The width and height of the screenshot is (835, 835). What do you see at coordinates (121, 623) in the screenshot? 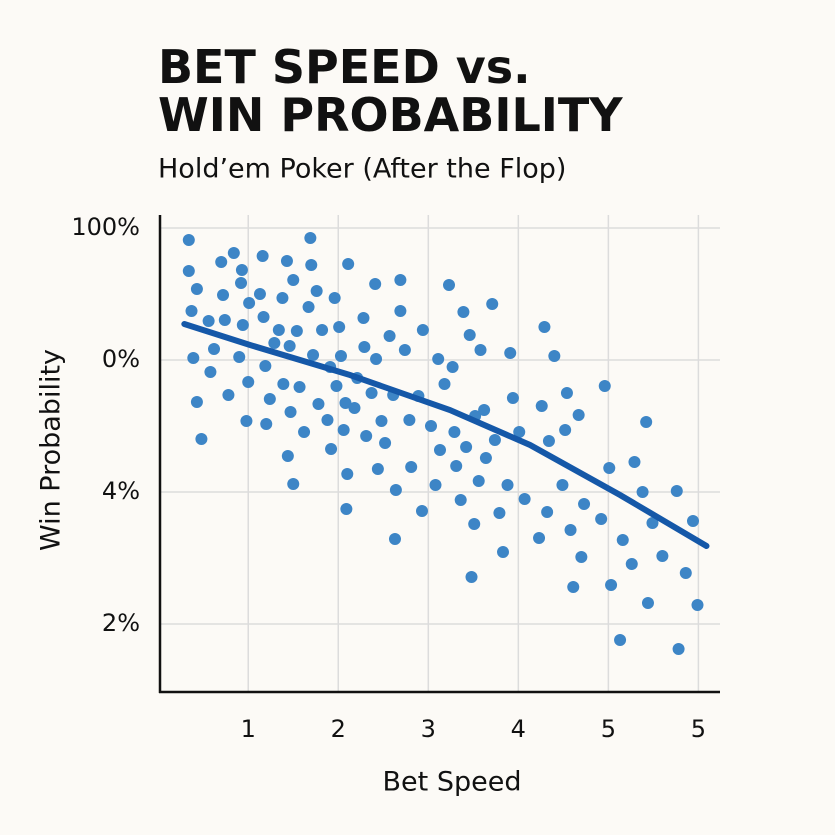
I see `y-tick-label: 2%` at bounding box center [121, 623].